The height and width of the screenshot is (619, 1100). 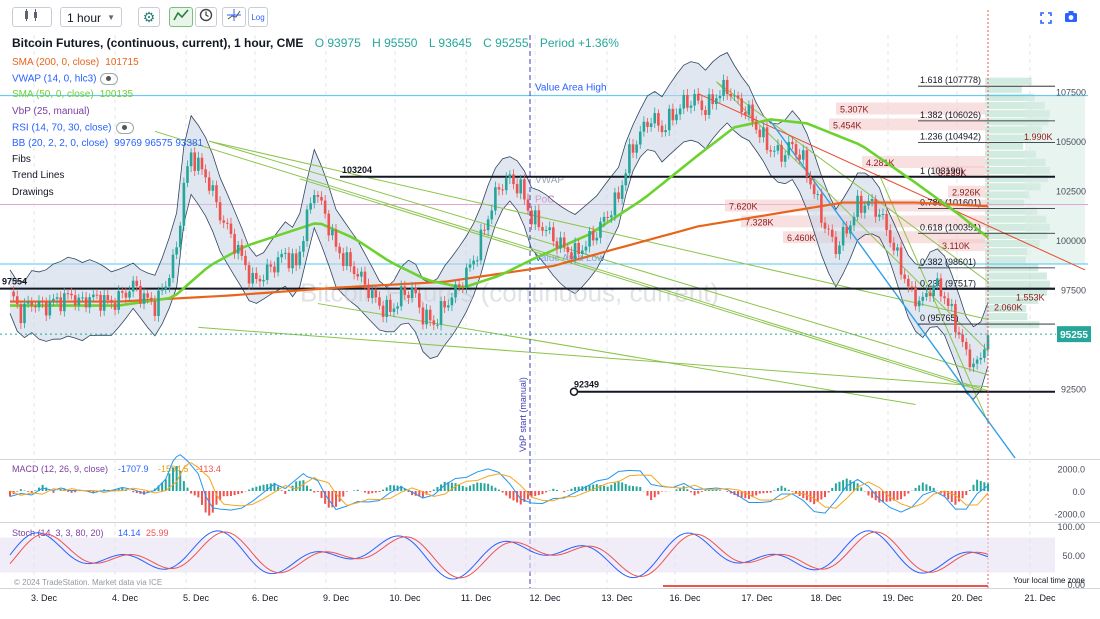 I want to click on interval-select: 1 hour ▼, so click(x=91, y=17).